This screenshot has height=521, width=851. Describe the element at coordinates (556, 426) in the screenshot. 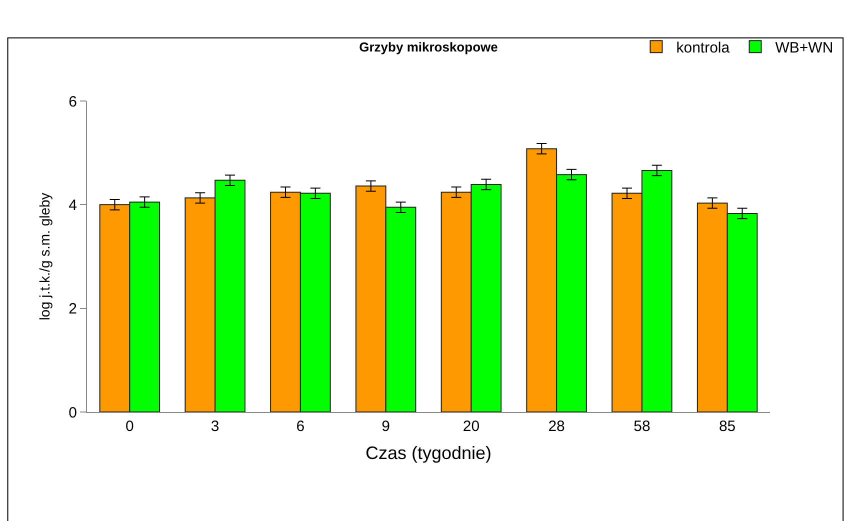

I see `x-tick-label: 28` at that location.